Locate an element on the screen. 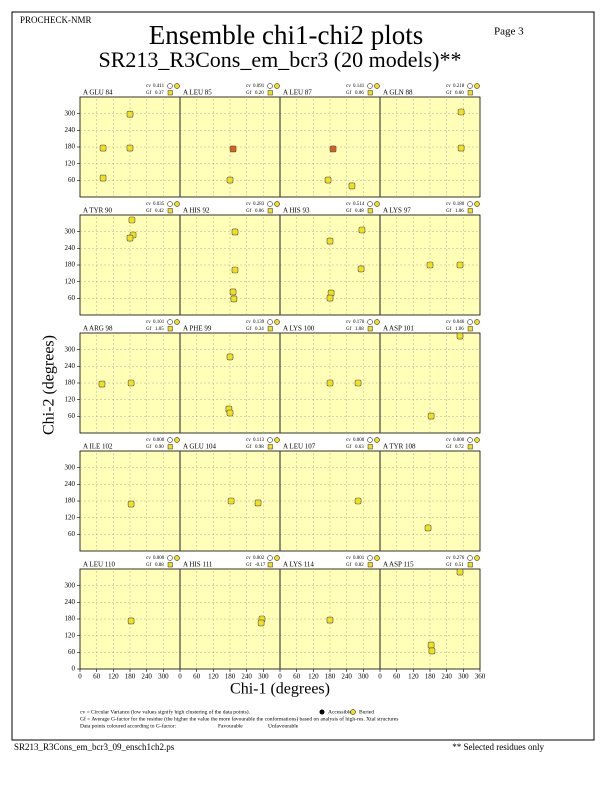 This screenshot has height=792, width=612. residue-label: A PHE 99 is located at coordinates (197, 329).